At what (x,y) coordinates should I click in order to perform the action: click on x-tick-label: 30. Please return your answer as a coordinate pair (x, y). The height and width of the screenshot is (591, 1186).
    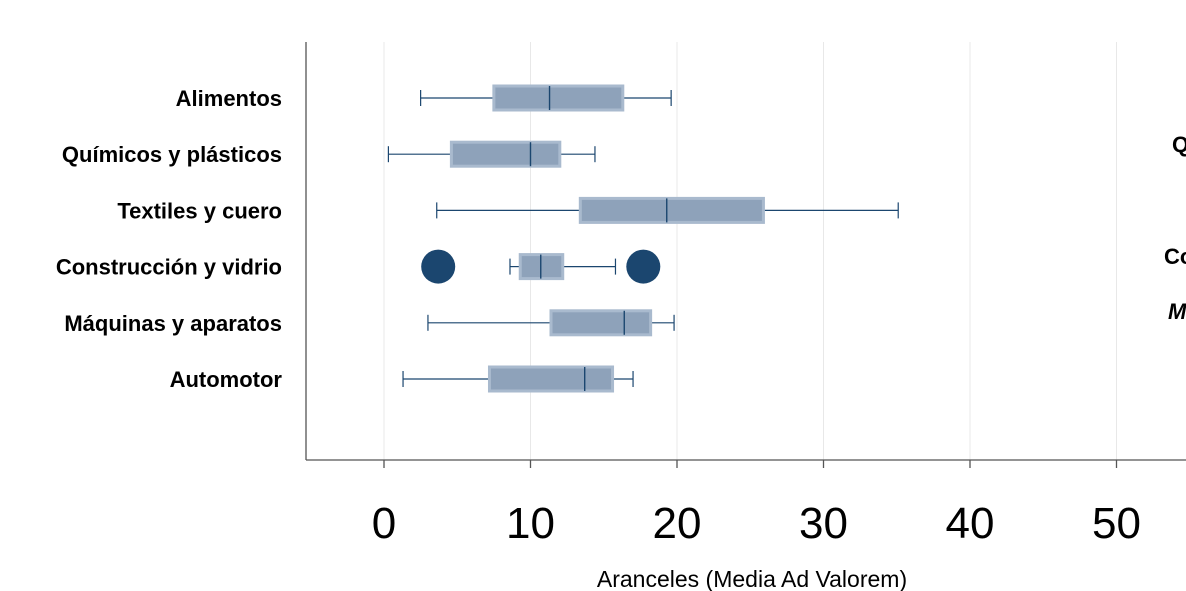
    Looking at the image, I should click on (823, 523).